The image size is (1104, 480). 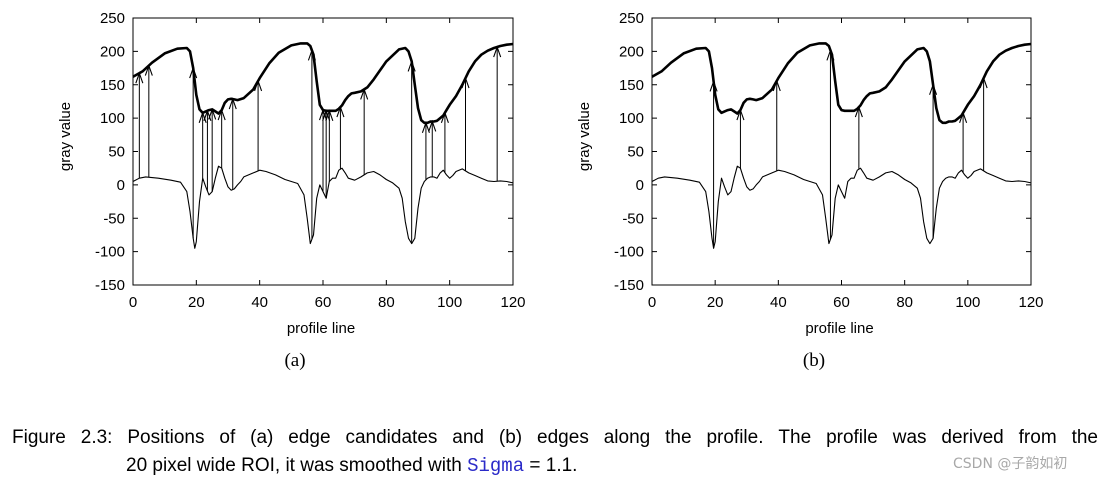 What do you see at coordinates (96, 437) in the screenshot?
I see `caption-word: 2.3:` at bounding box center [96, 437].